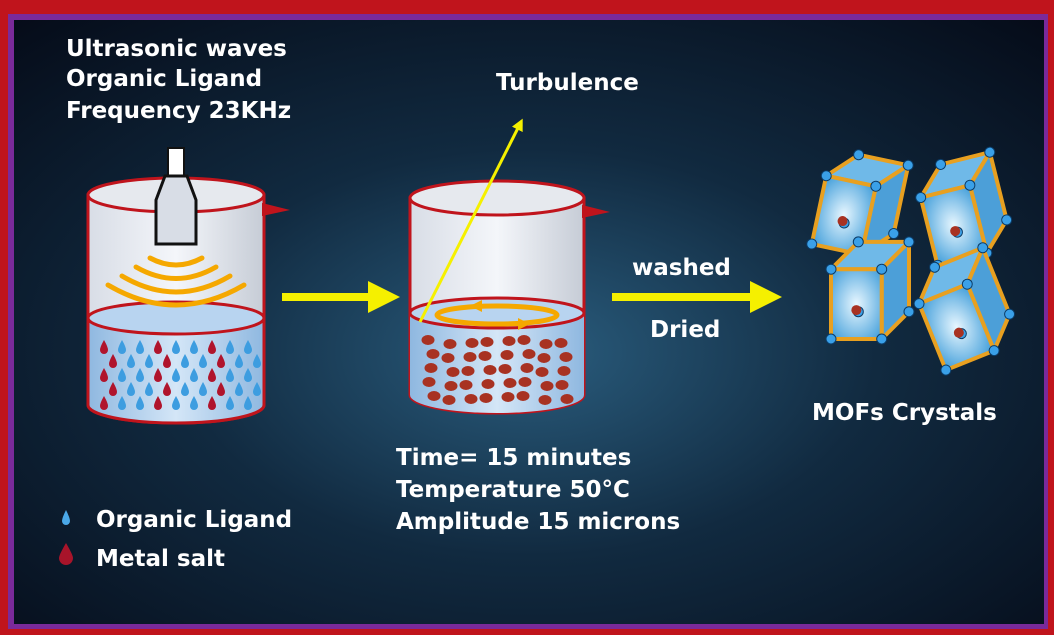 This screenshot has width=1054, height=635. Describe the element at coordinates (870, 290) in the screenshot. I see `cube` at that location.